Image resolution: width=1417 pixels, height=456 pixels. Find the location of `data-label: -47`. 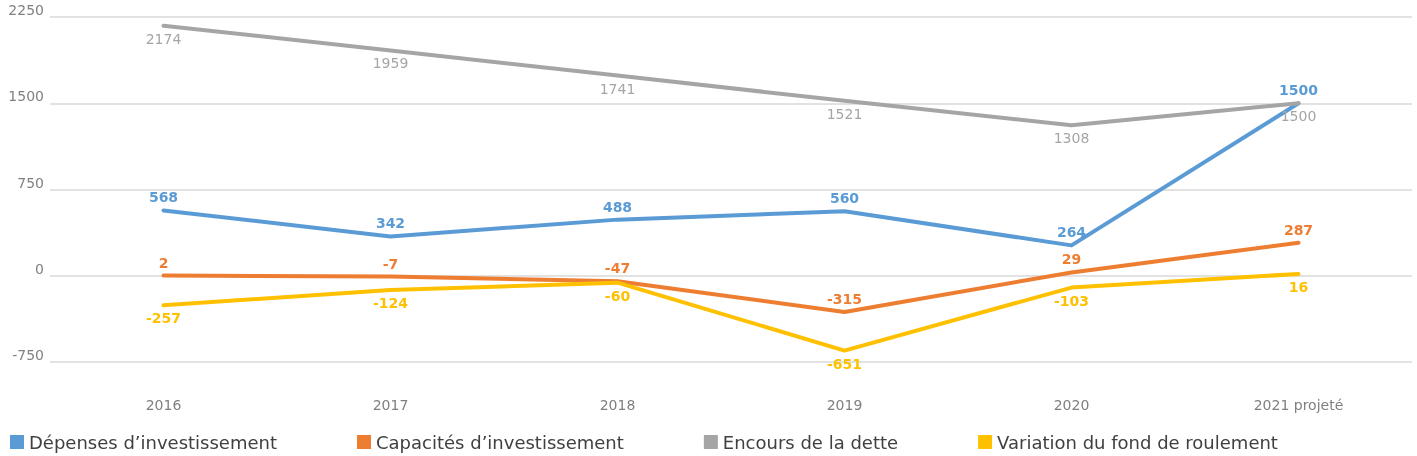

data-label: -47 is located at coordinates (617, 268).